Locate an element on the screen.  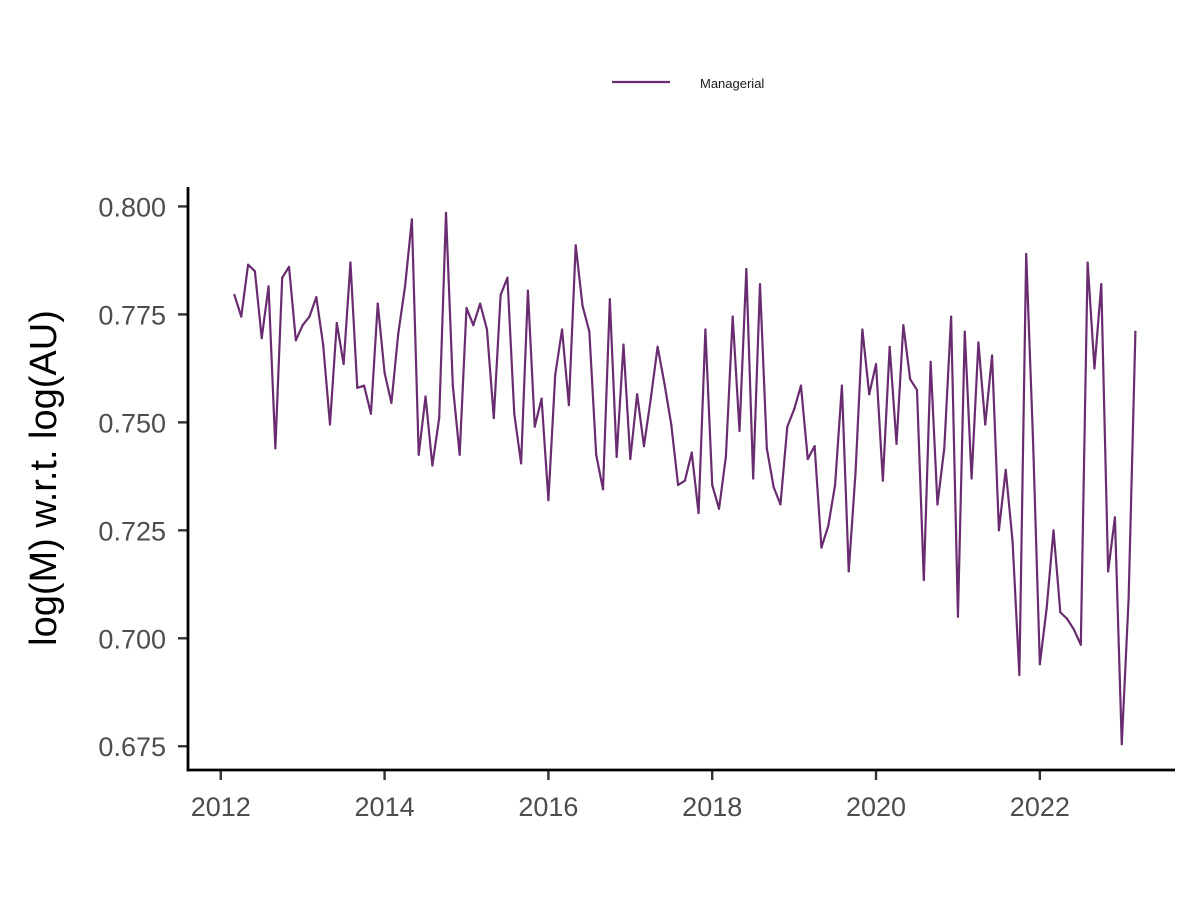
y-tick-label: 0.775 is located at coordinates (132, 315).